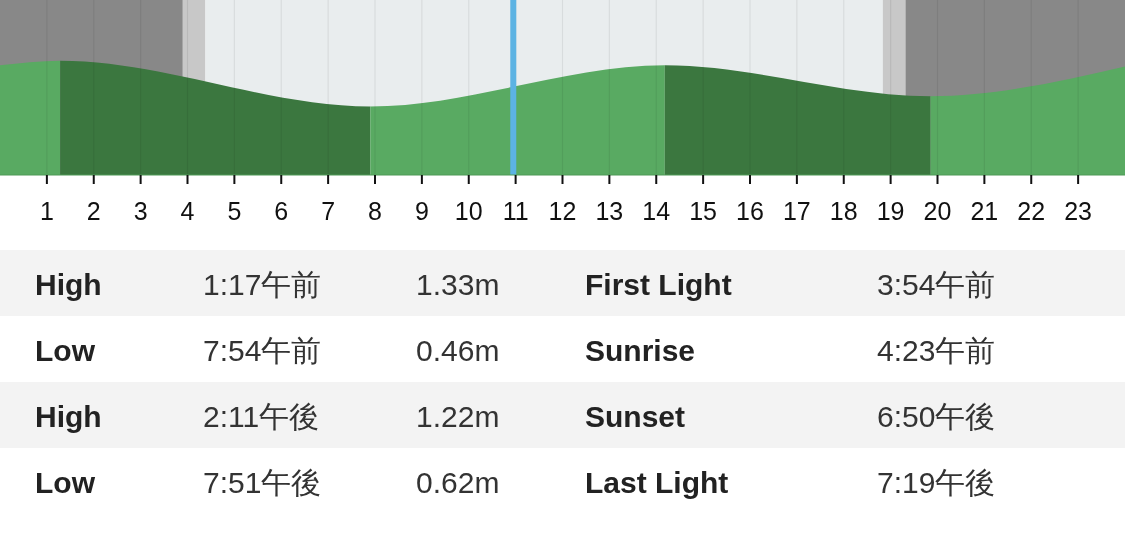  I want to click on x-tick-label: 22, so click(1031, 211).